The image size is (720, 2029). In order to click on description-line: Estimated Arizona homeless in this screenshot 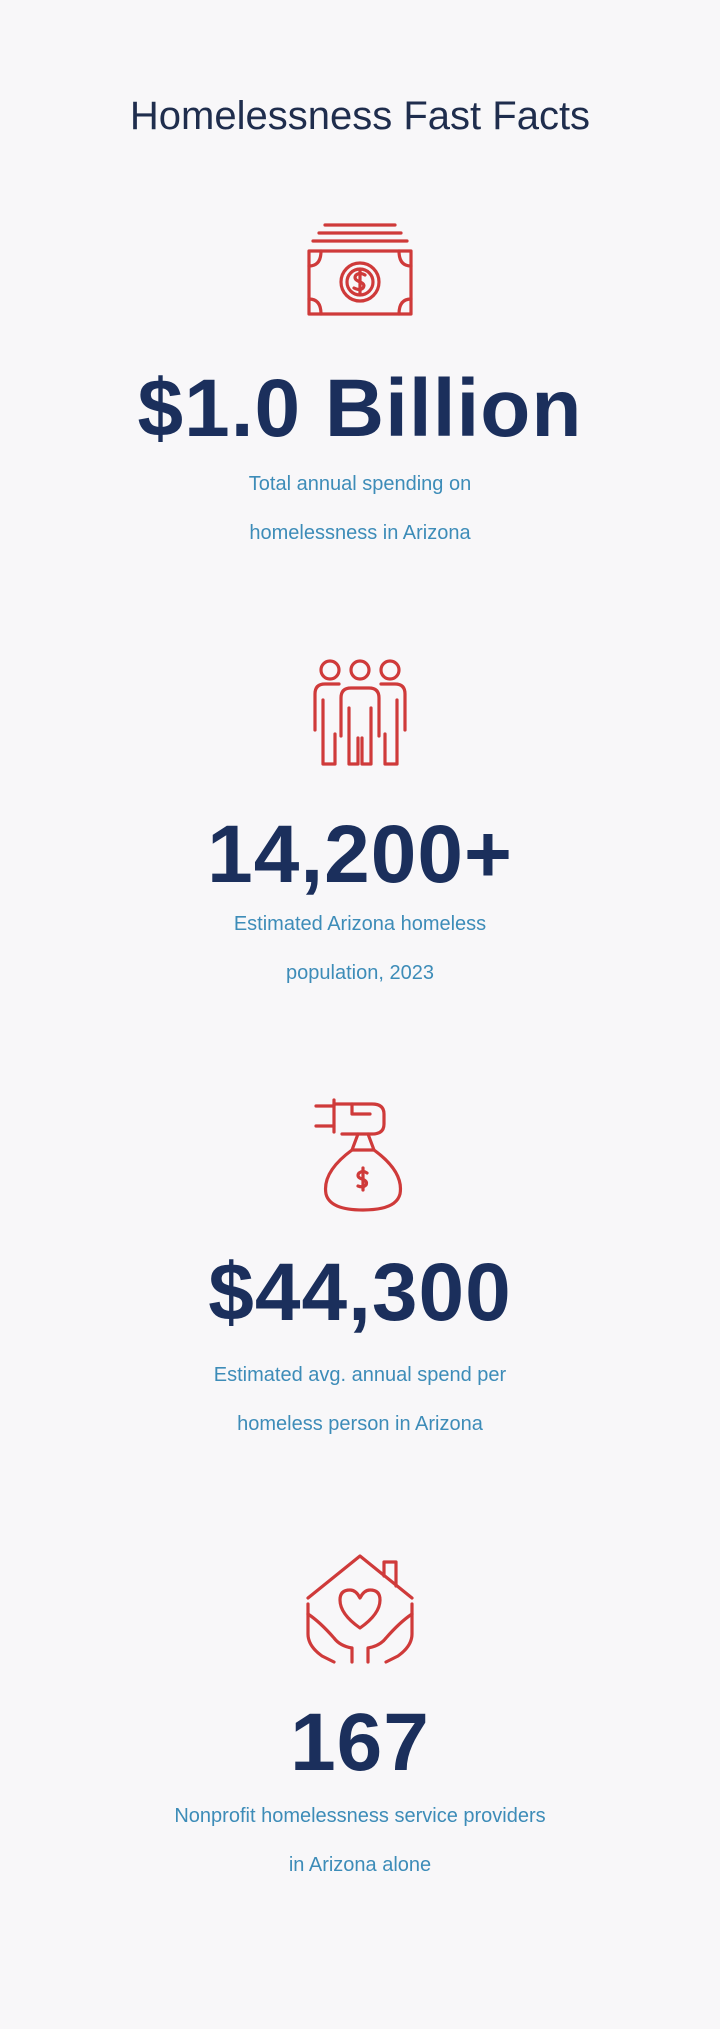, I will do `click(360, 924)`.